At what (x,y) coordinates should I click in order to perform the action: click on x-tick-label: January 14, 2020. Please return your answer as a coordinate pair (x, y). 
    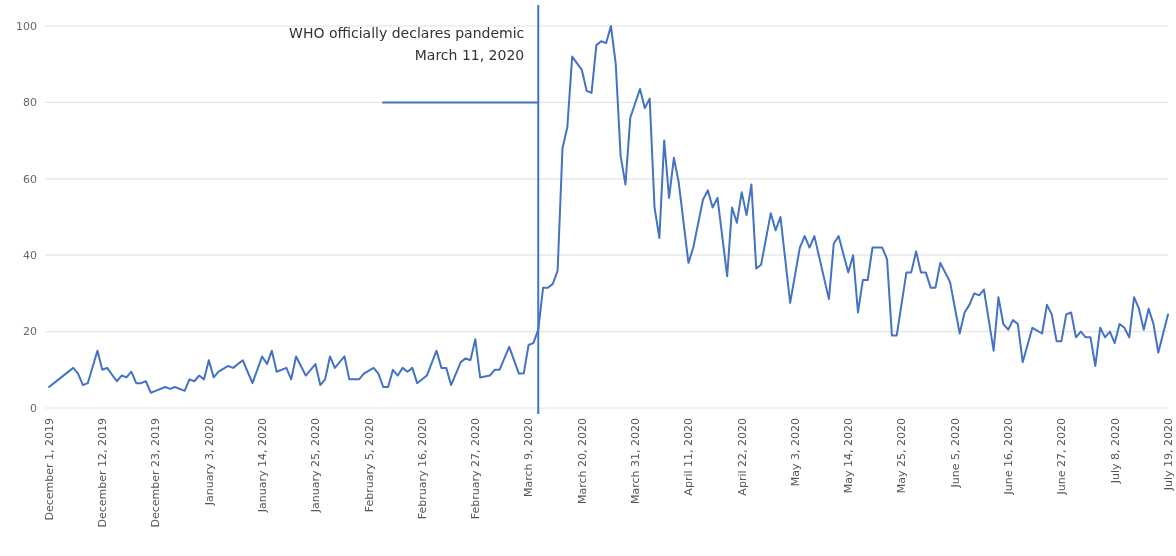
    Looking at the image, I should click on (262, 466).